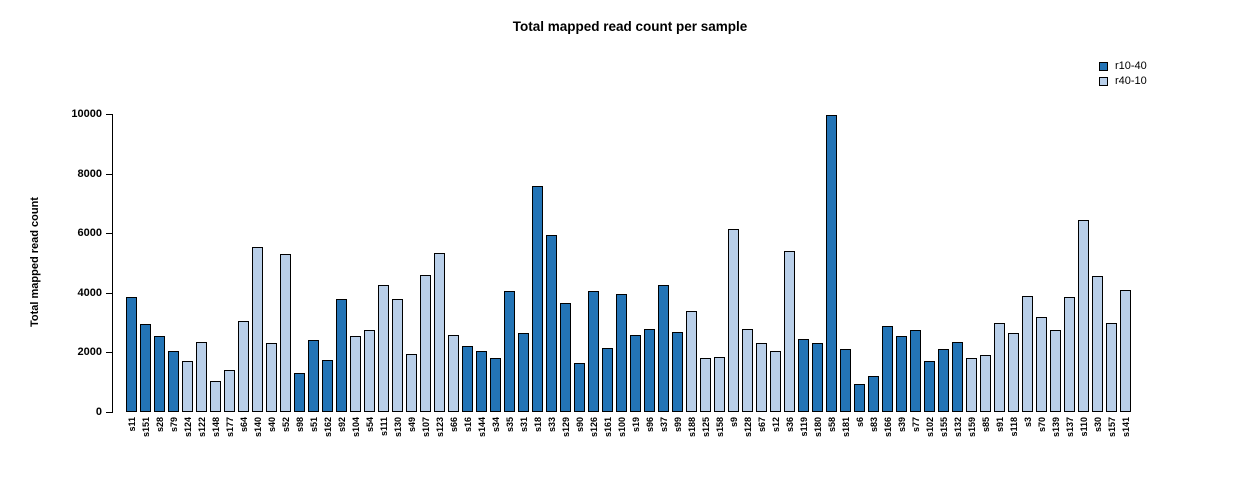 This screenshot has width=1238, height=500. I want to click on x-axis-label-s139: s139, so click(1056, 427).